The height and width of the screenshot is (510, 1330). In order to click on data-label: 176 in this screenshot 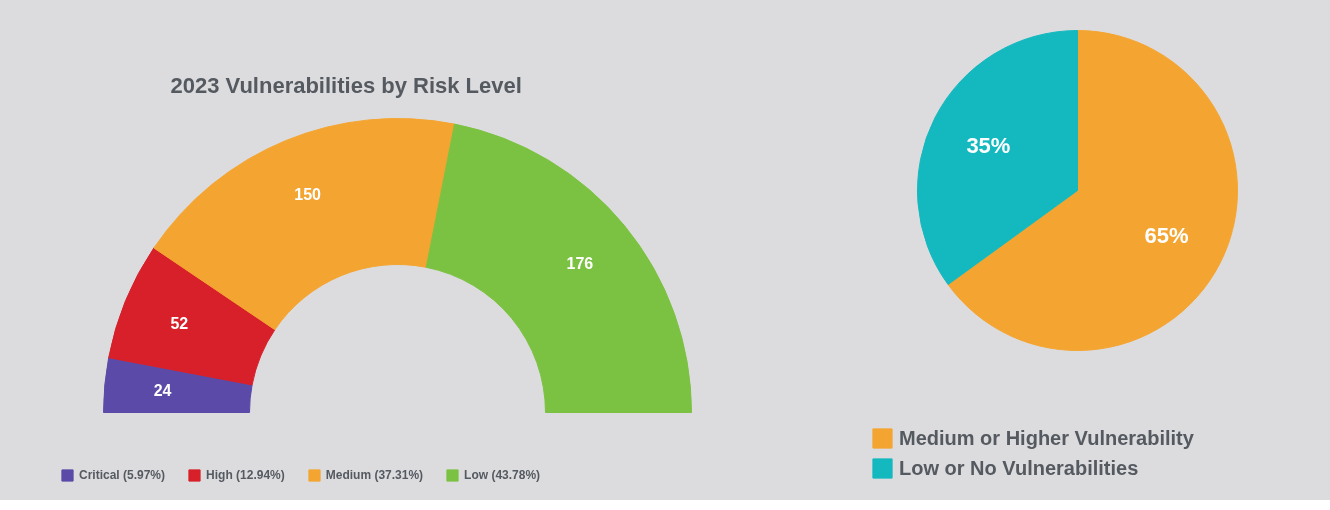, I will do `click(580, 263)`.